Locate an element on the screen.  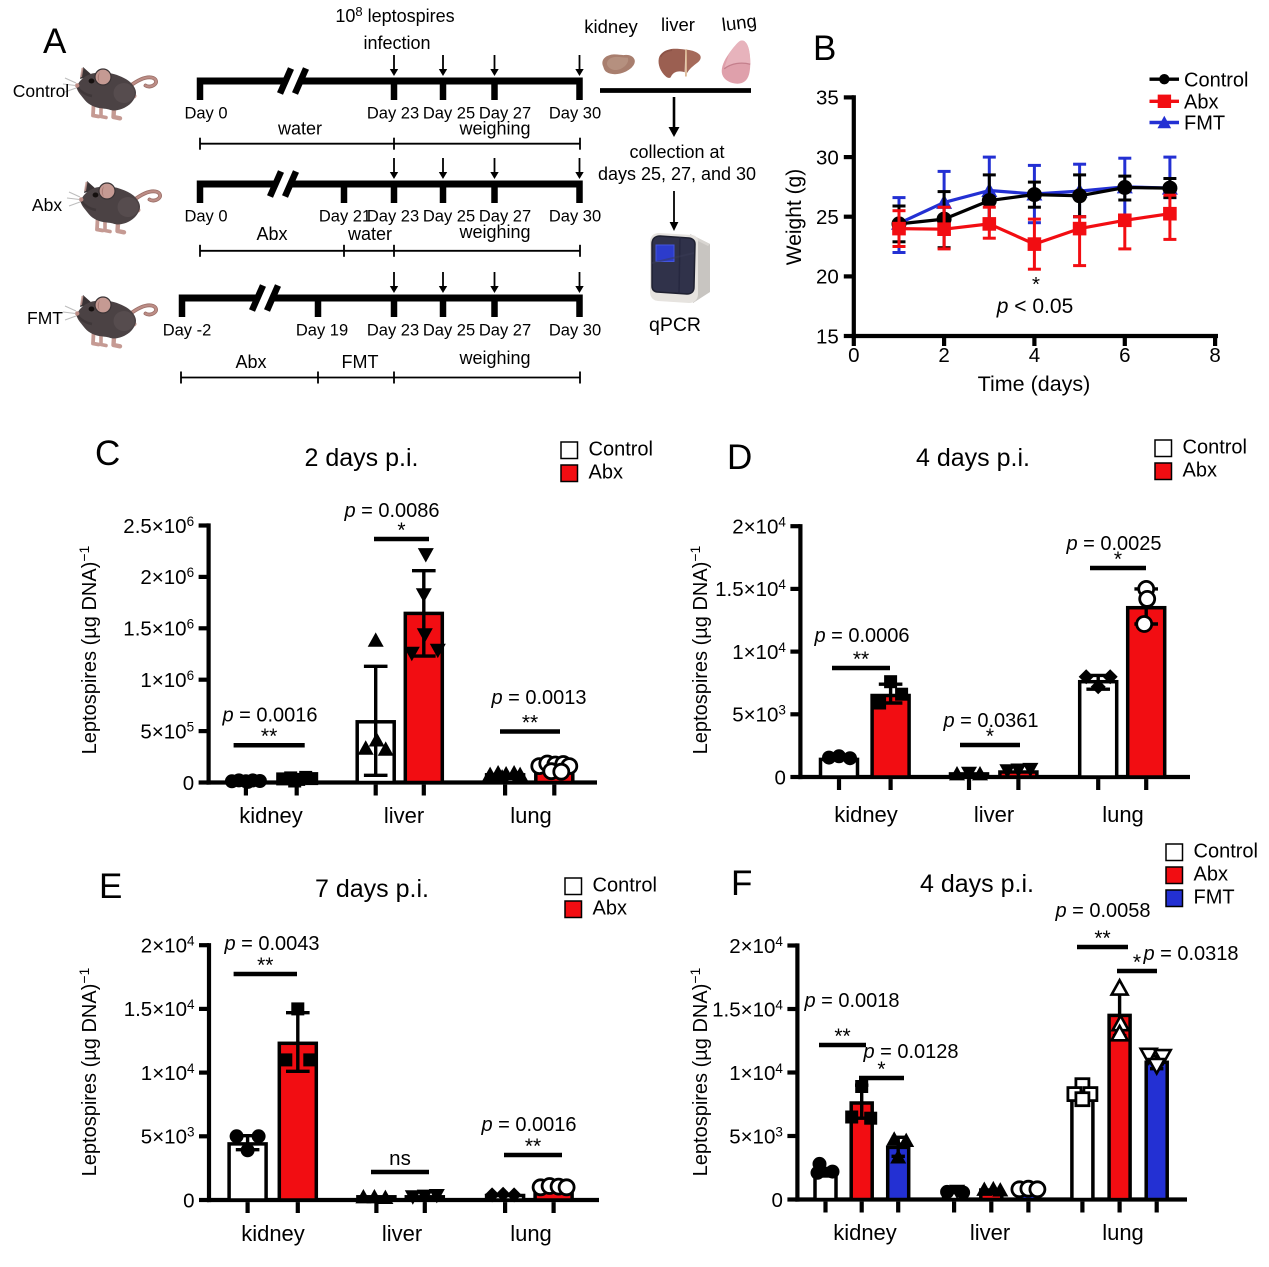
svg-text: 30 is located at coordinates (827, 157).